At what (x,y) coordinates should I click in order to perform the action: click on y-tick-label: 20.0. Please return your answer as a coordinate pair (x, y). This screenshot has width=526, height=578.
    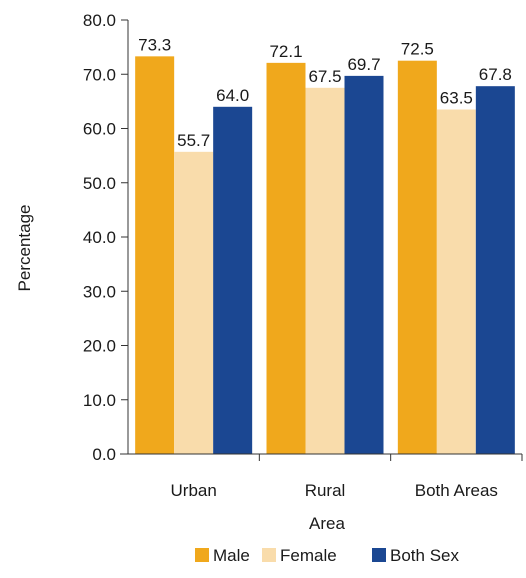
    Looking at the image, I should click on (99, 346).